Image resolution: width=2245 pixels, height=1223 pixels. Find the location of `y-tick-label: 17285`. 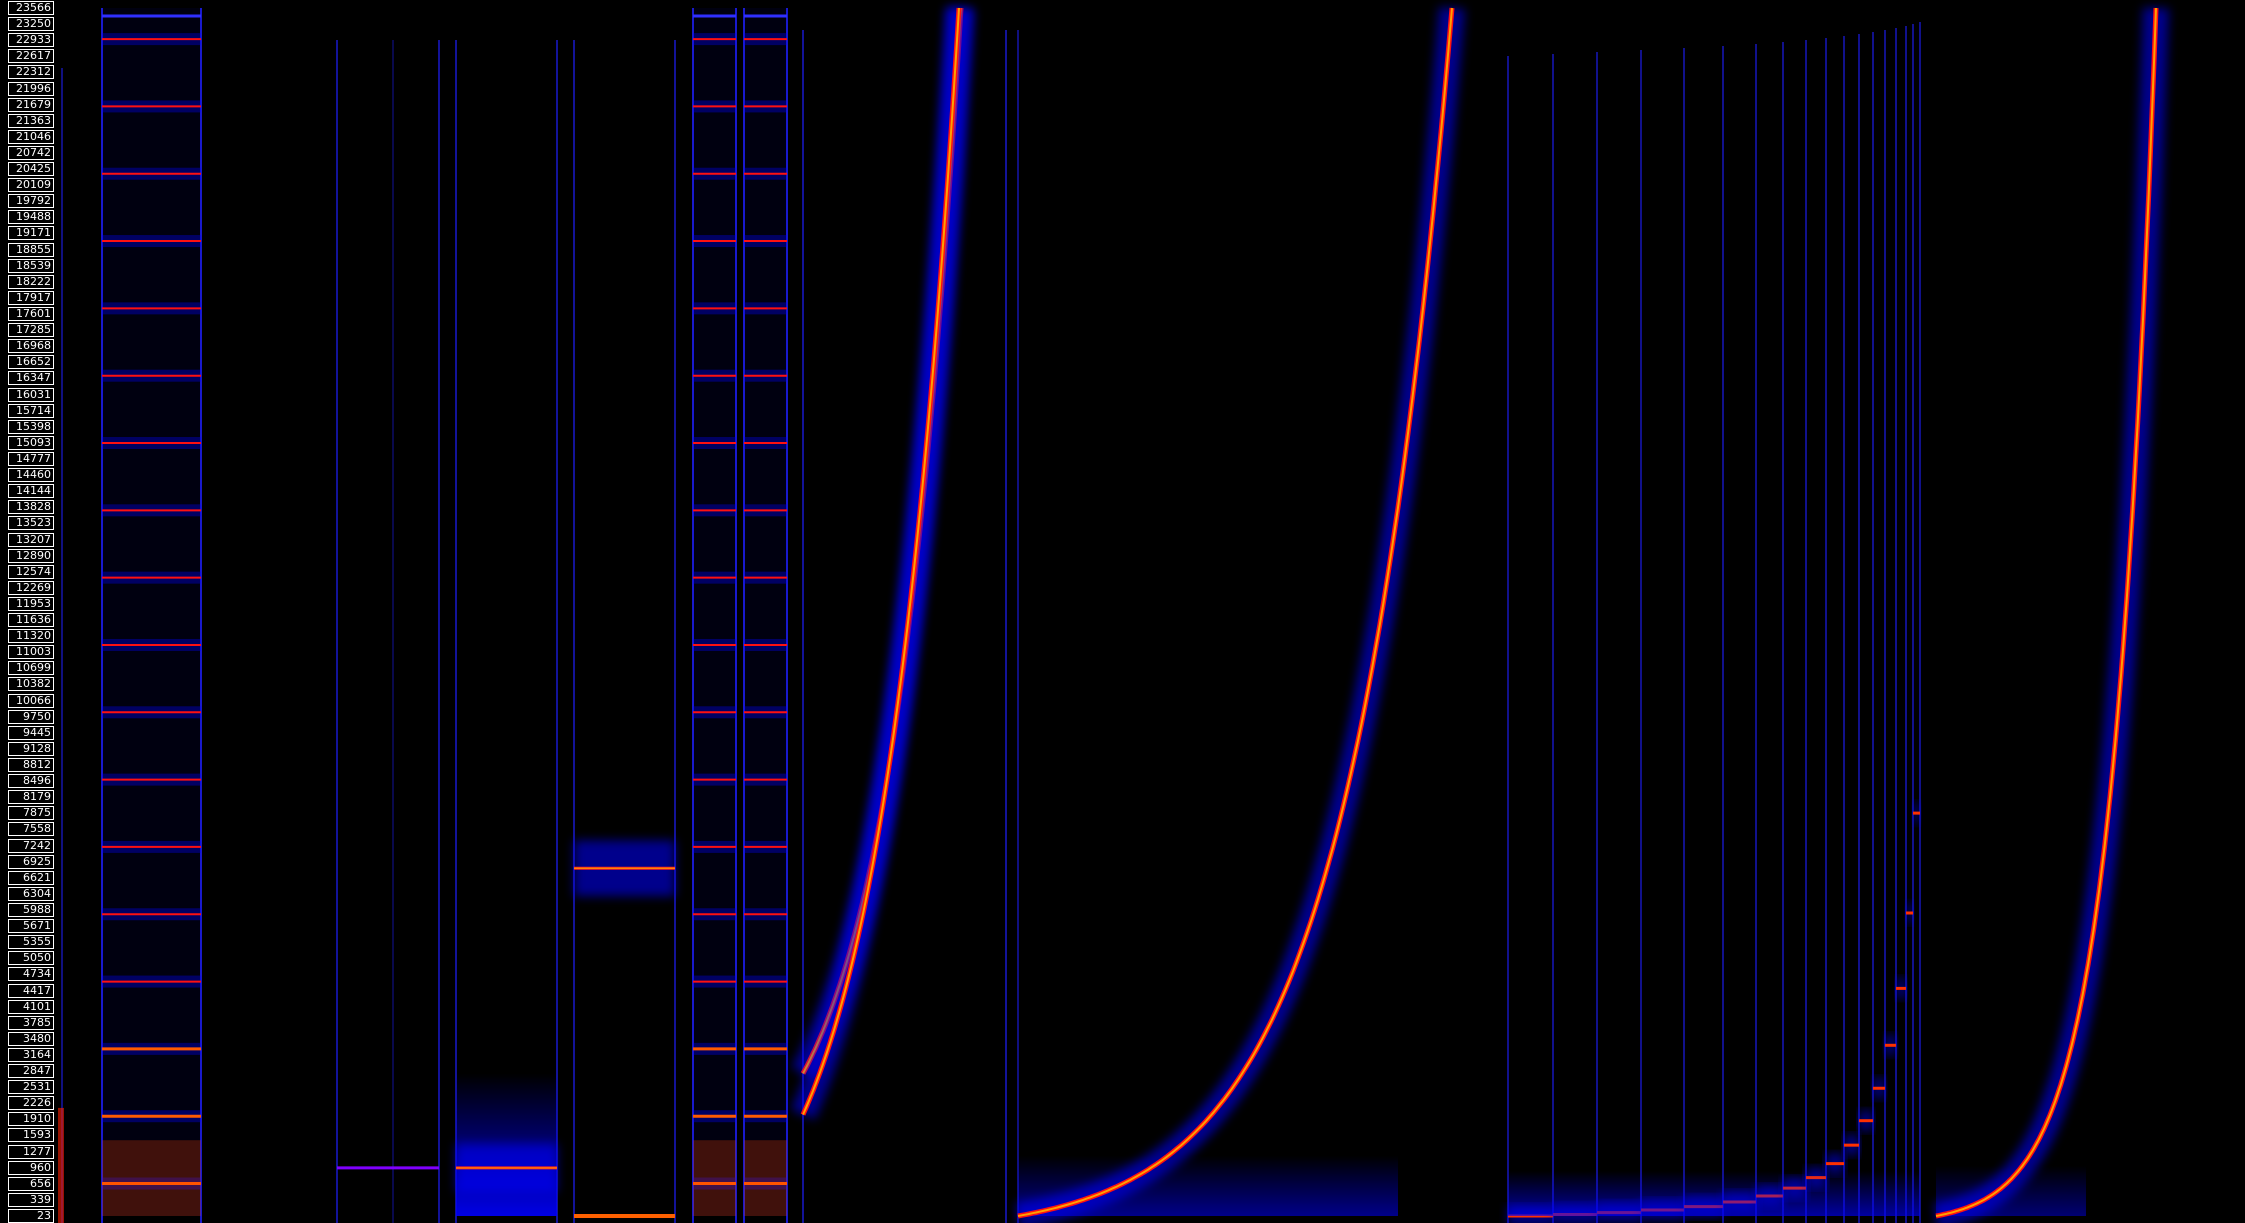

y-tick-label: 17285 is located at coordinates (31, 330).